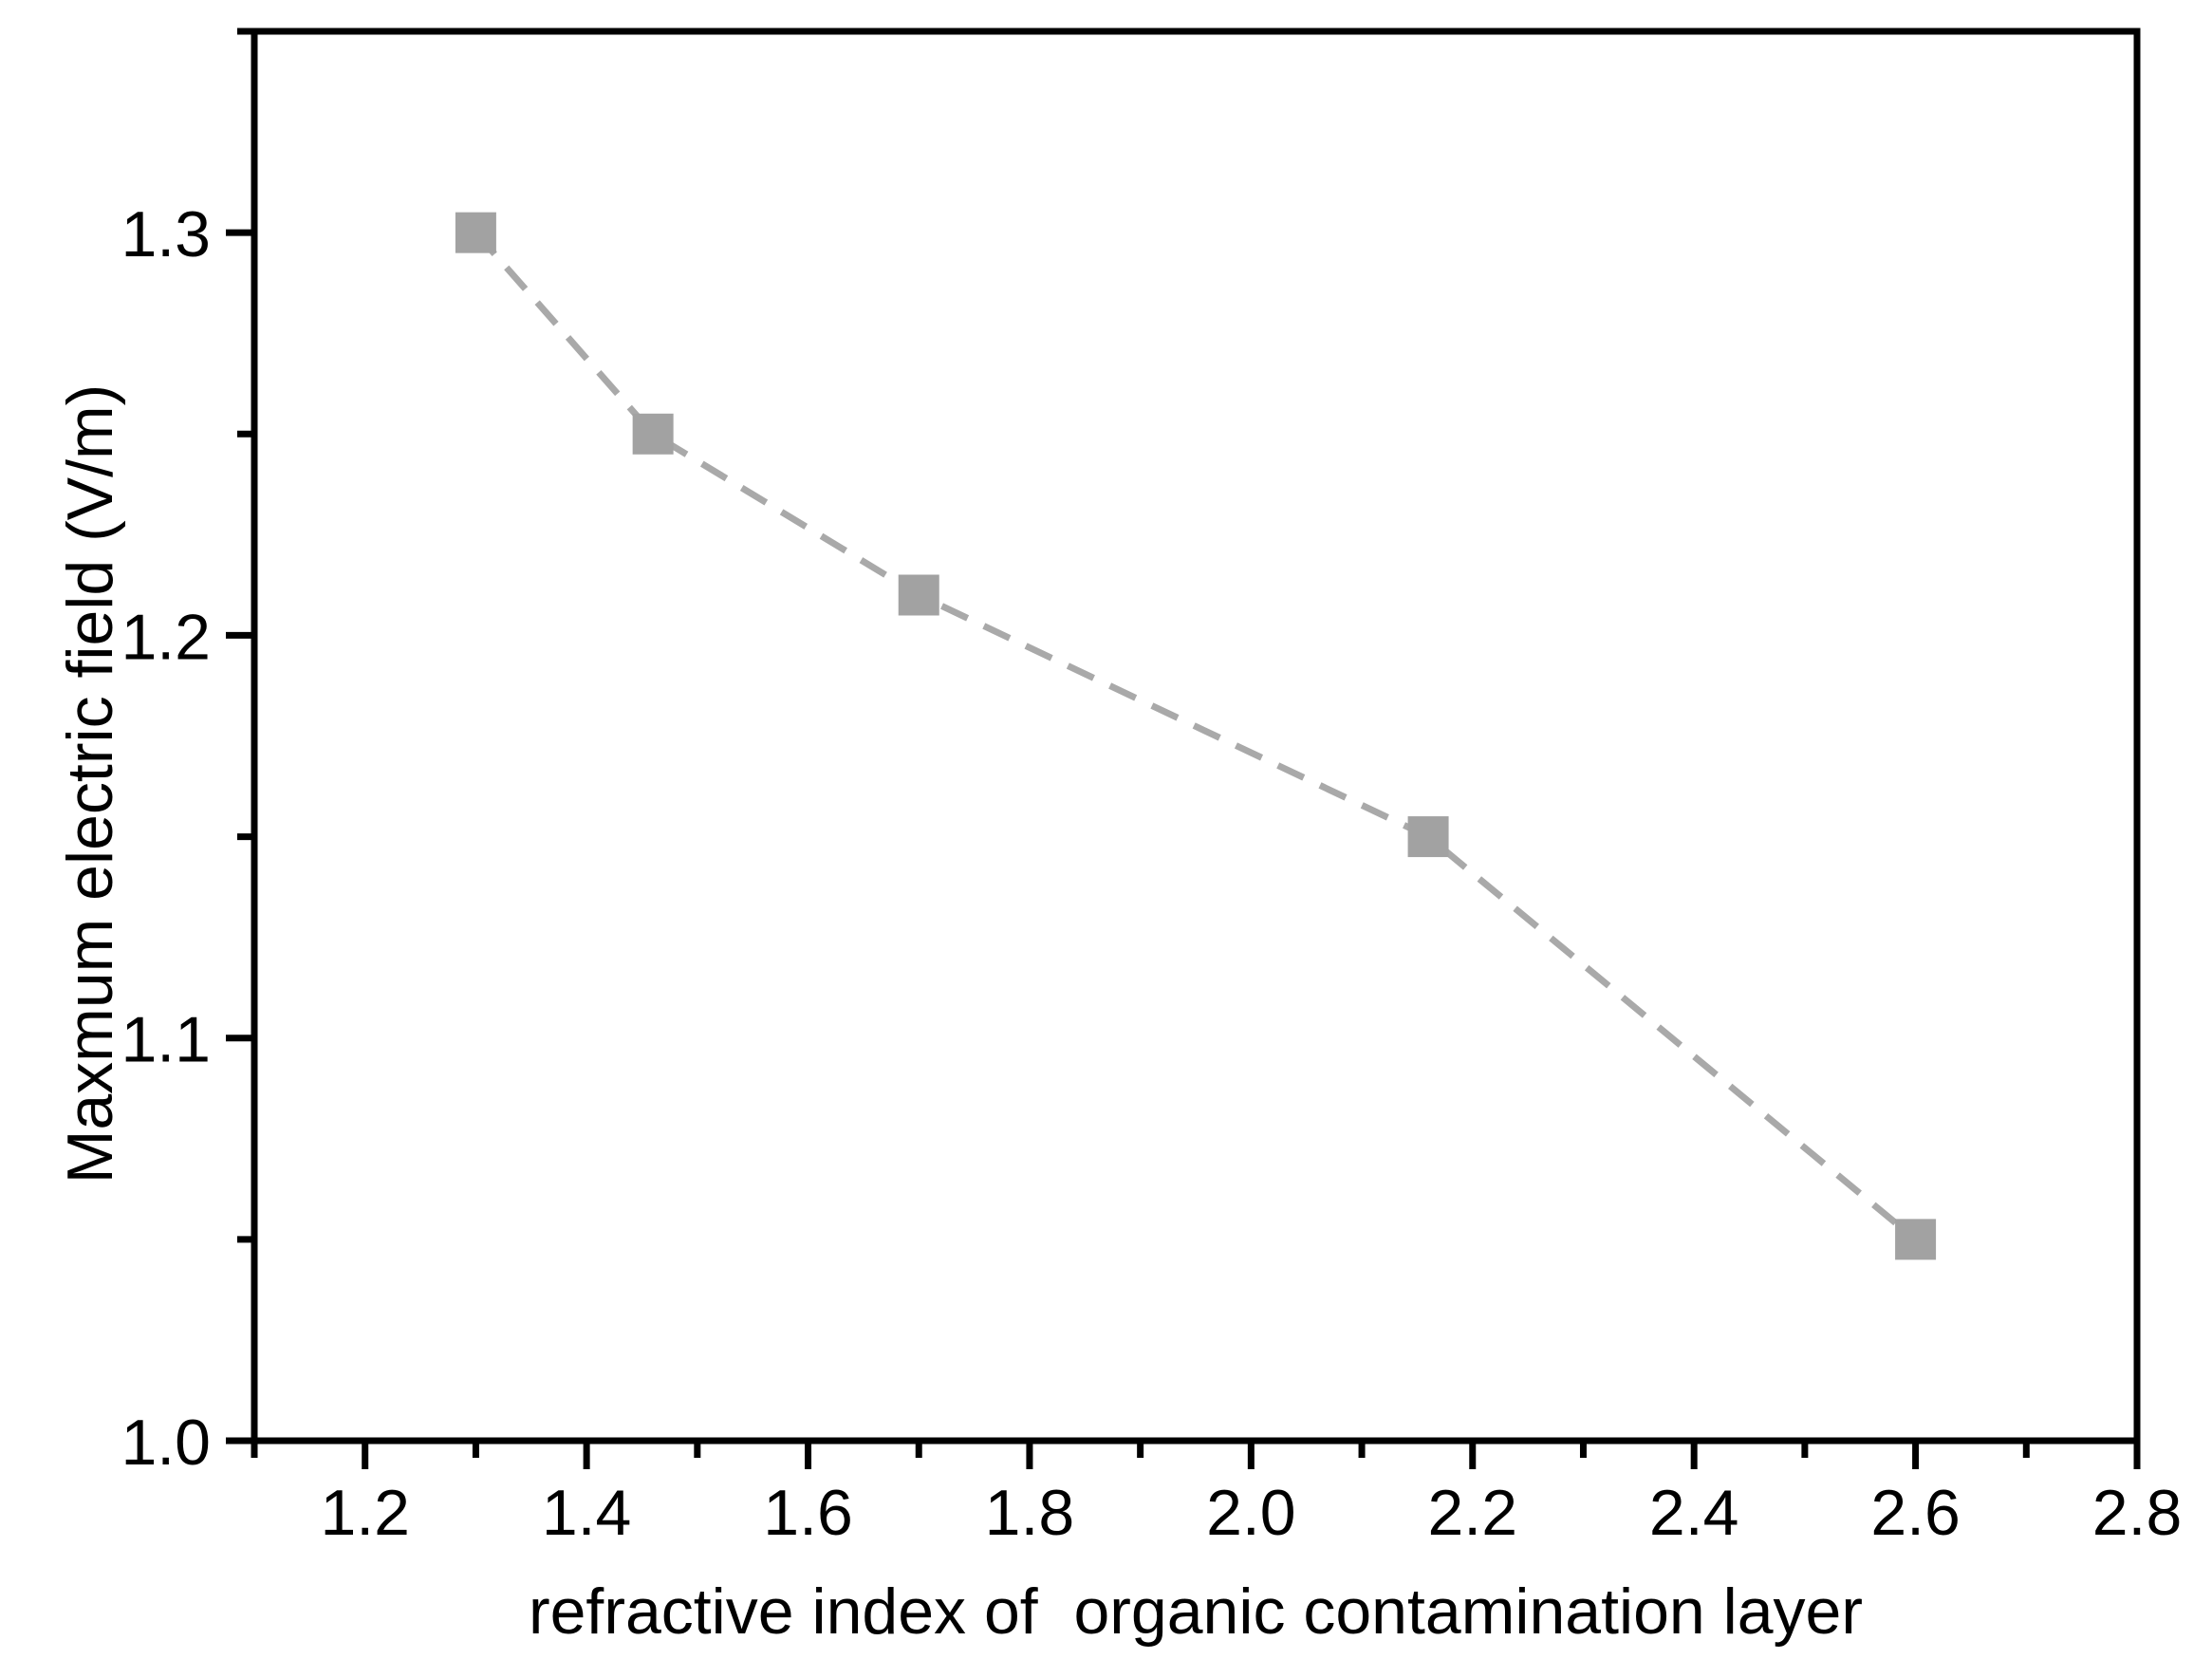 Image resolution: width=2212 pixels, height=1678 pixels. I want to click on x-axis-tick-label: 1.8, so click(1030, 1513).